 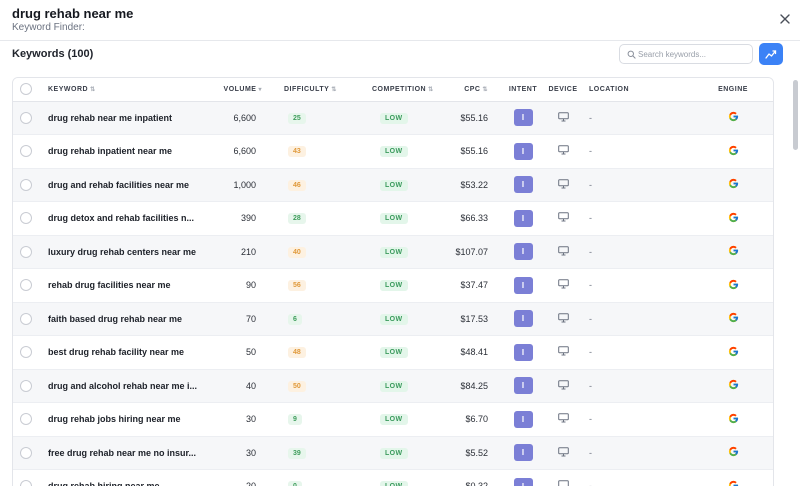 I want to click on volume-value: 90, so click(x=250, y=285).